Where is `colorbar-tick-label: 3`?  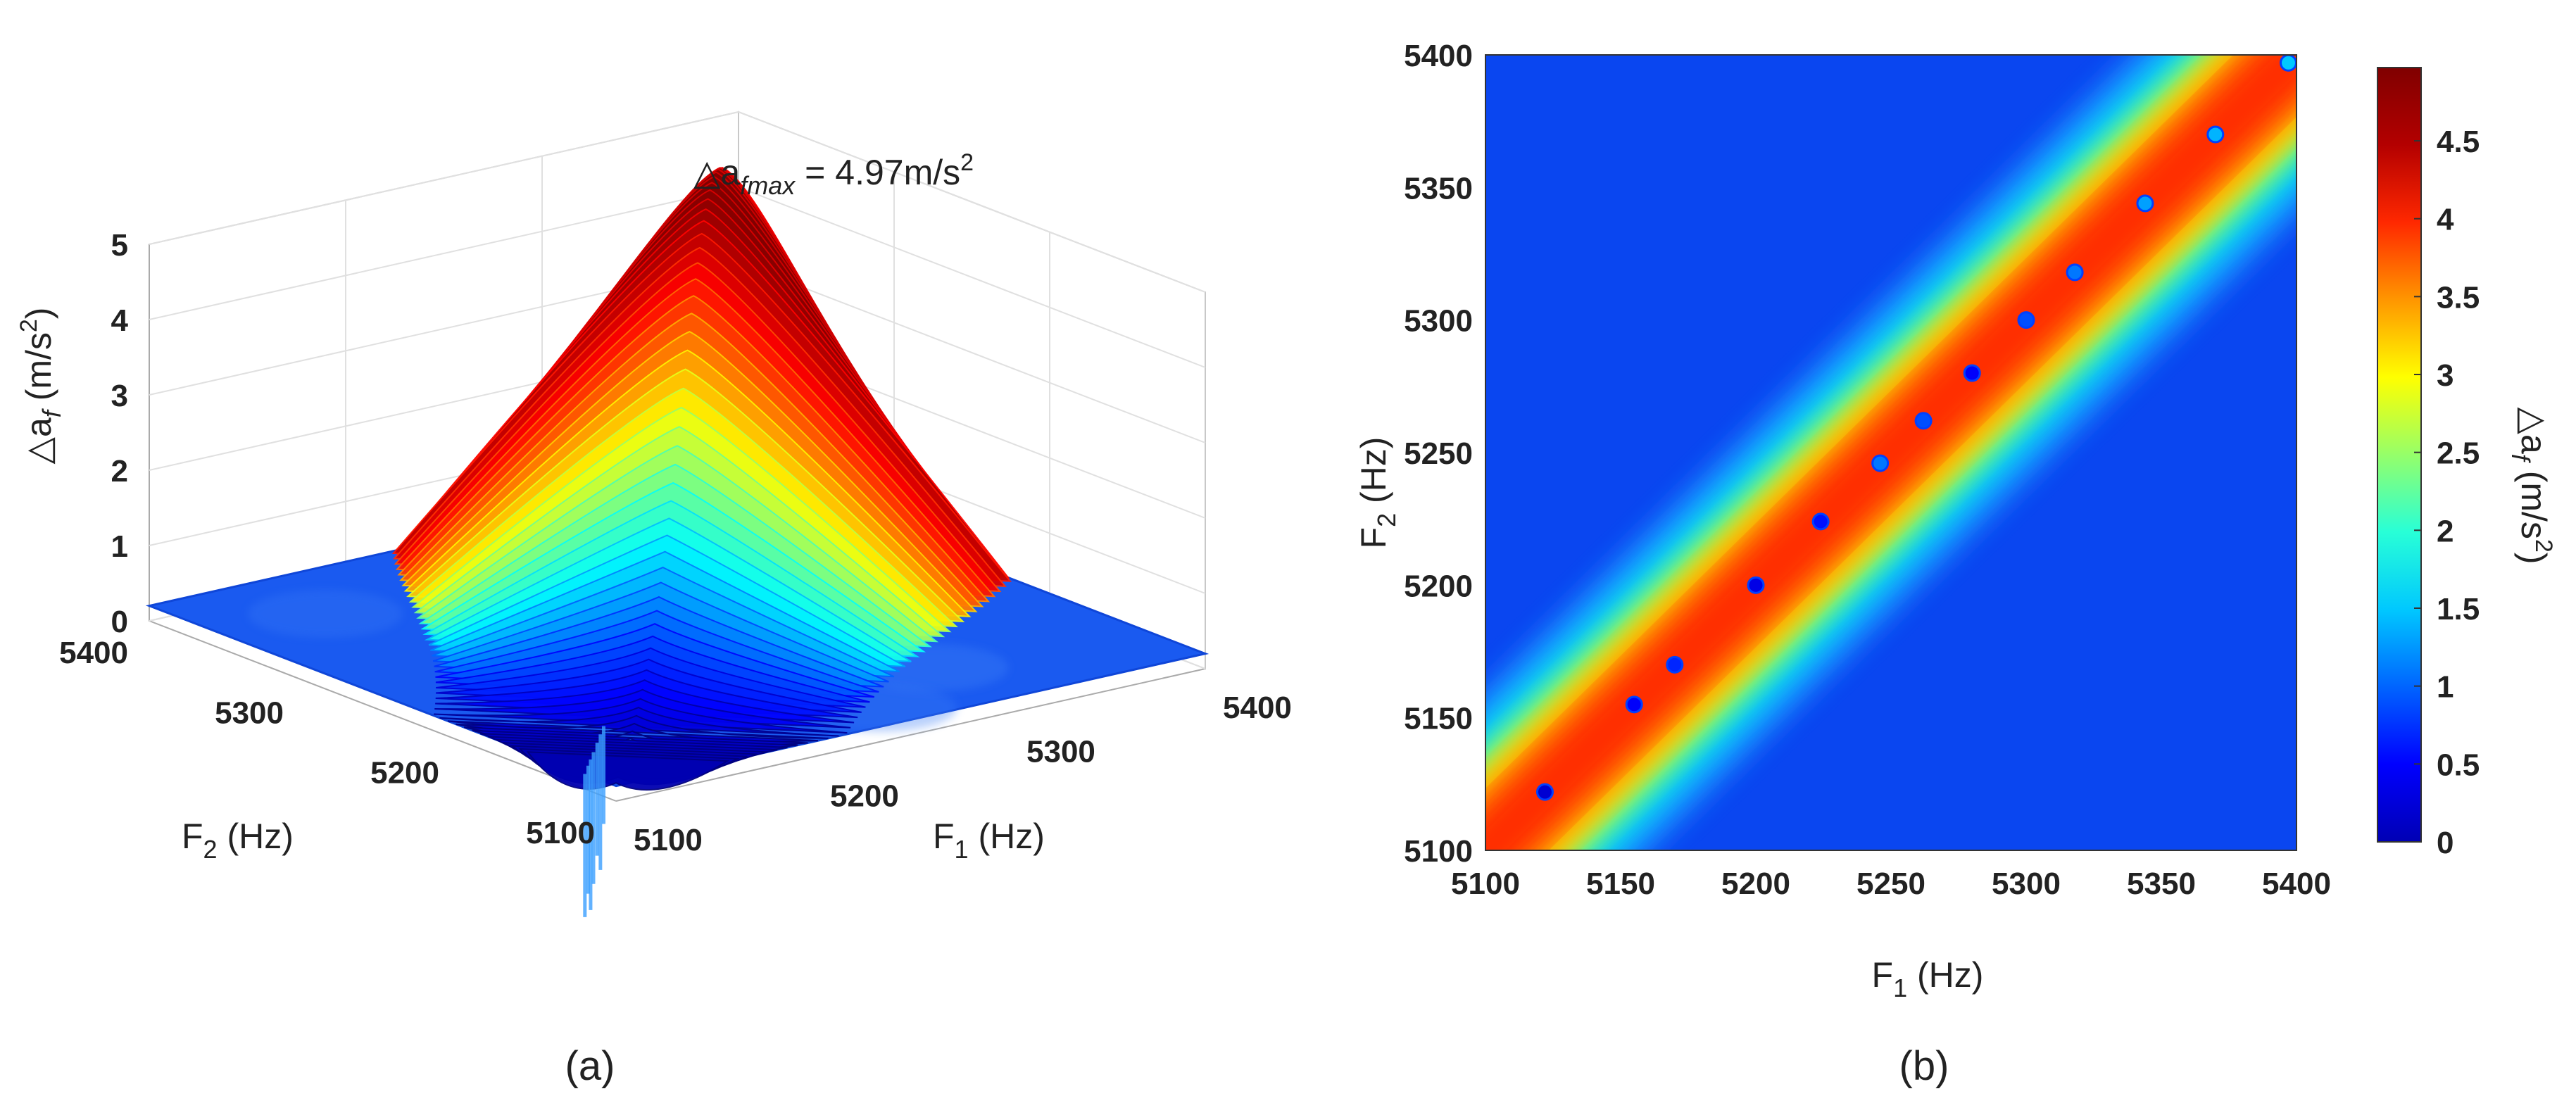 colorbar-tick-label: 3 is located at coordinates (2445, 376).